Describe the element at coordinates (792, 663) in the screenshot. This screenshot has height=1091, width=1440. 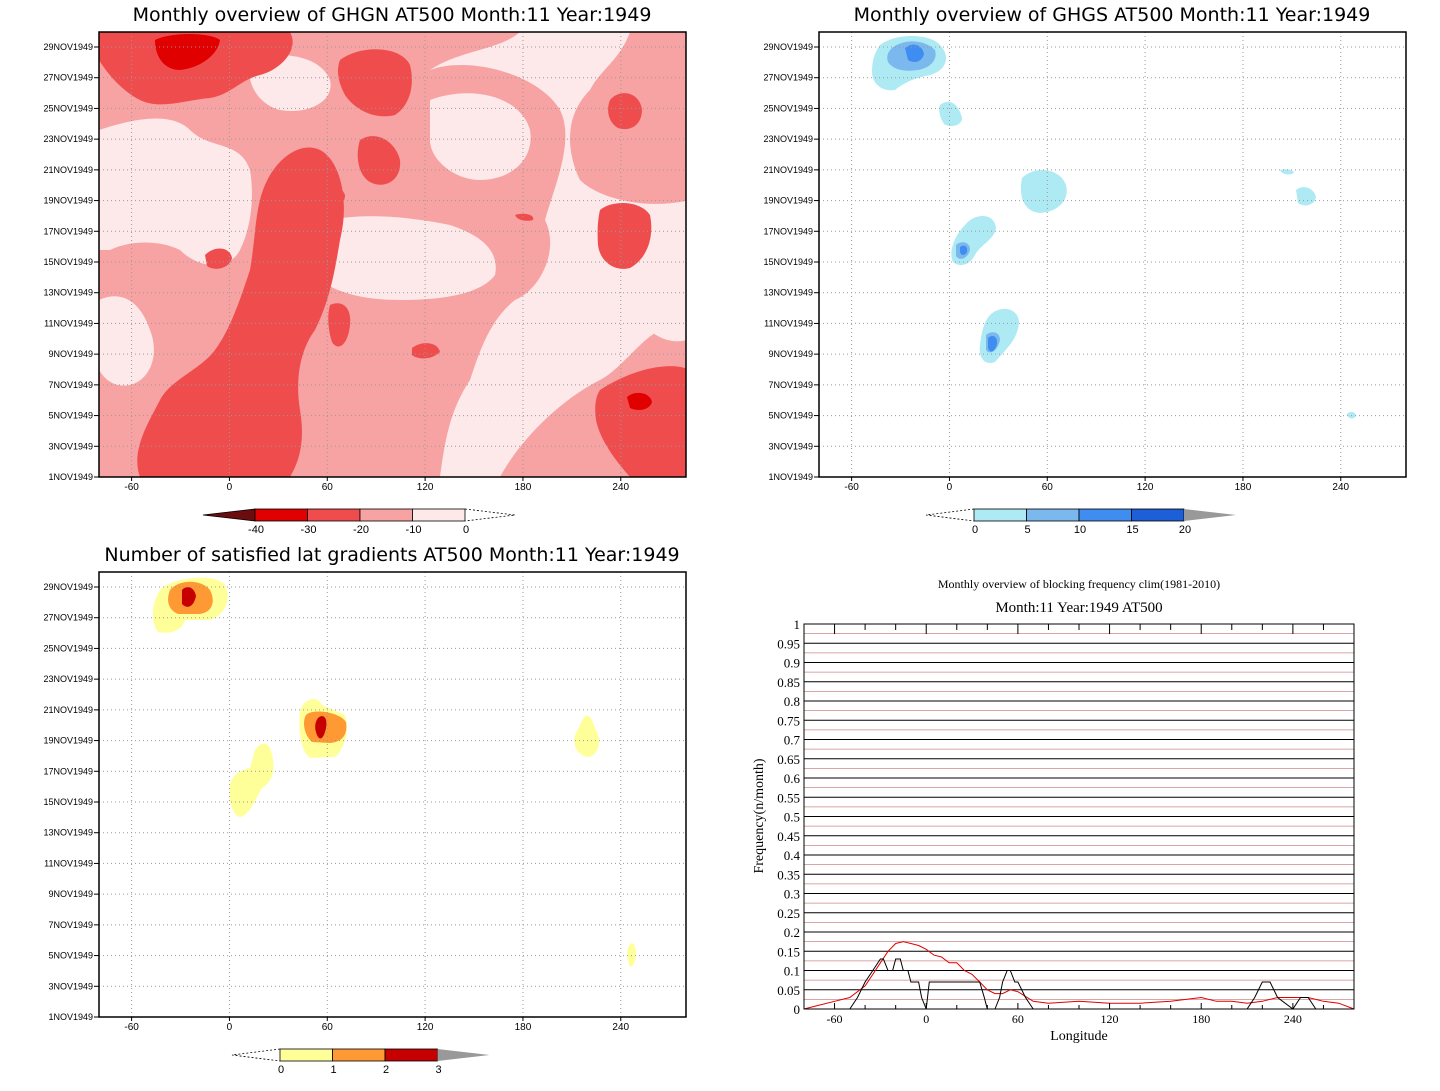
I see `freq-y-tick-label: 0.9` at that location.